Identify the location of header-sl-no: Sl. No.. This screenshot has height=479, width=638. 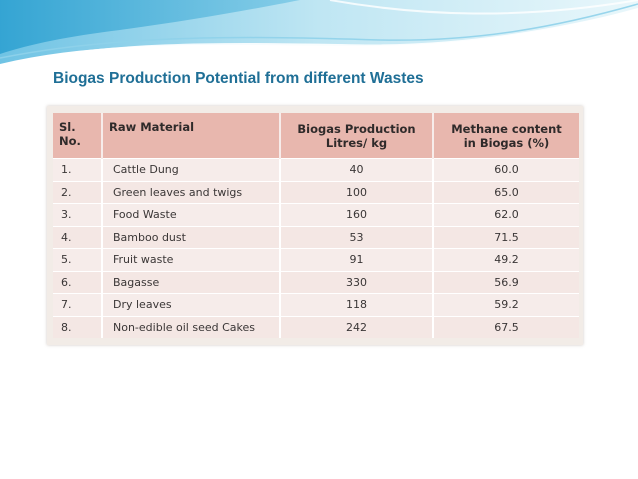
(78, 136).